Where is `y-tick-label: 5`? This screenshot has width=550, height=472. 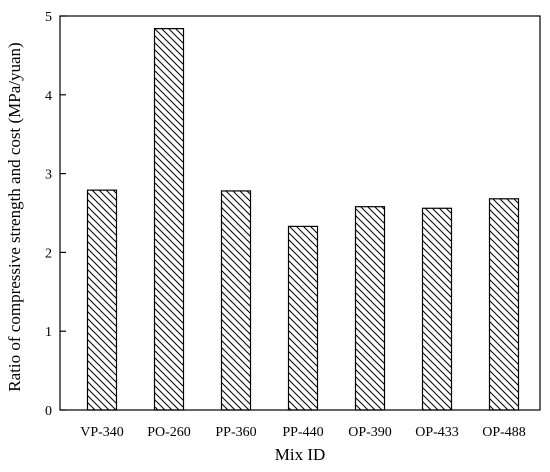 y-tick-label: 5 is located at coordinates (48, 17).